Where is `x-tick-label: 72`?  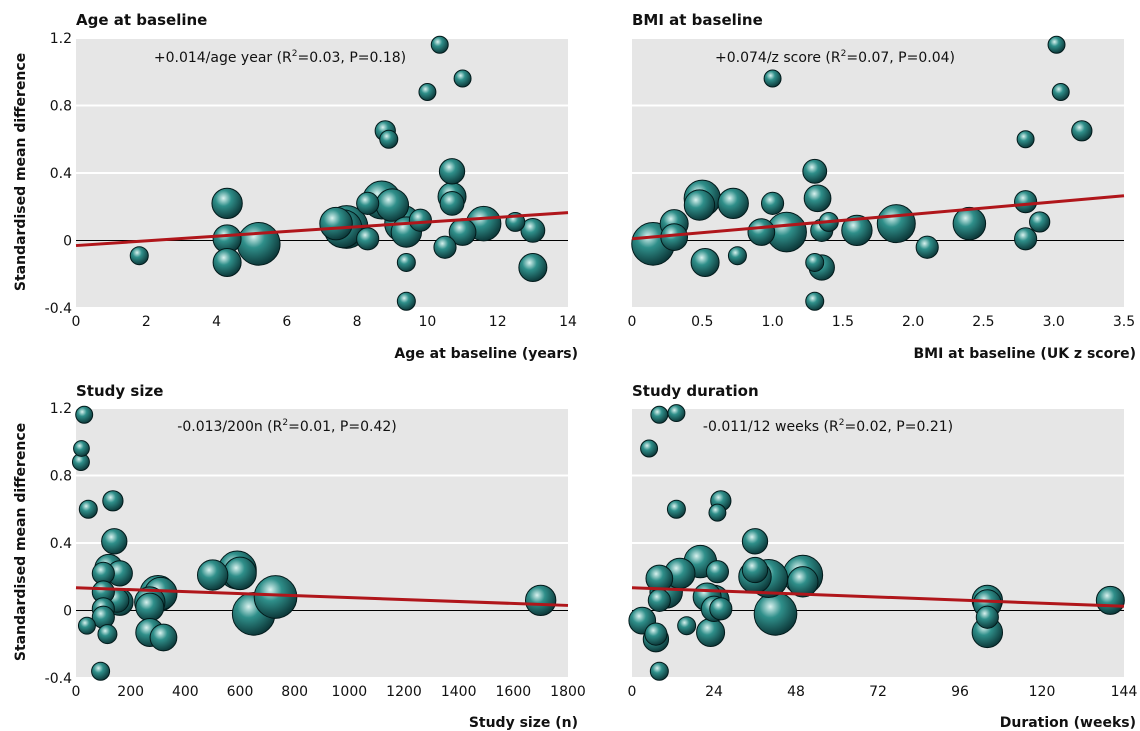 x-tick-label: 72 is located at coordinates (878, 692).